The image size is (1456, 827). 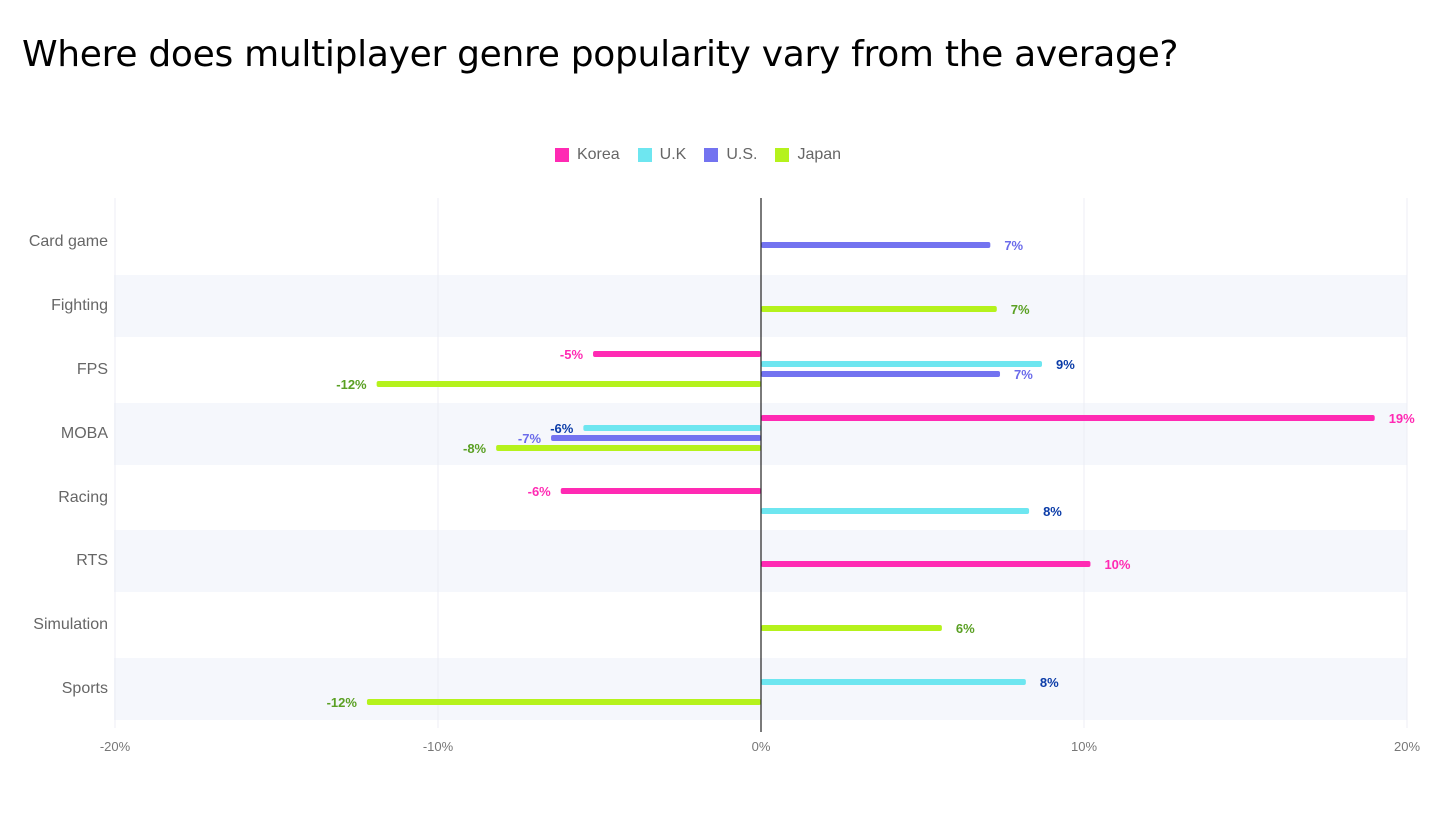 What do you see at coordinates (761, 746) in the screenshot?
I see `x-tick-label: 0%` at bounding box center [761, 746].